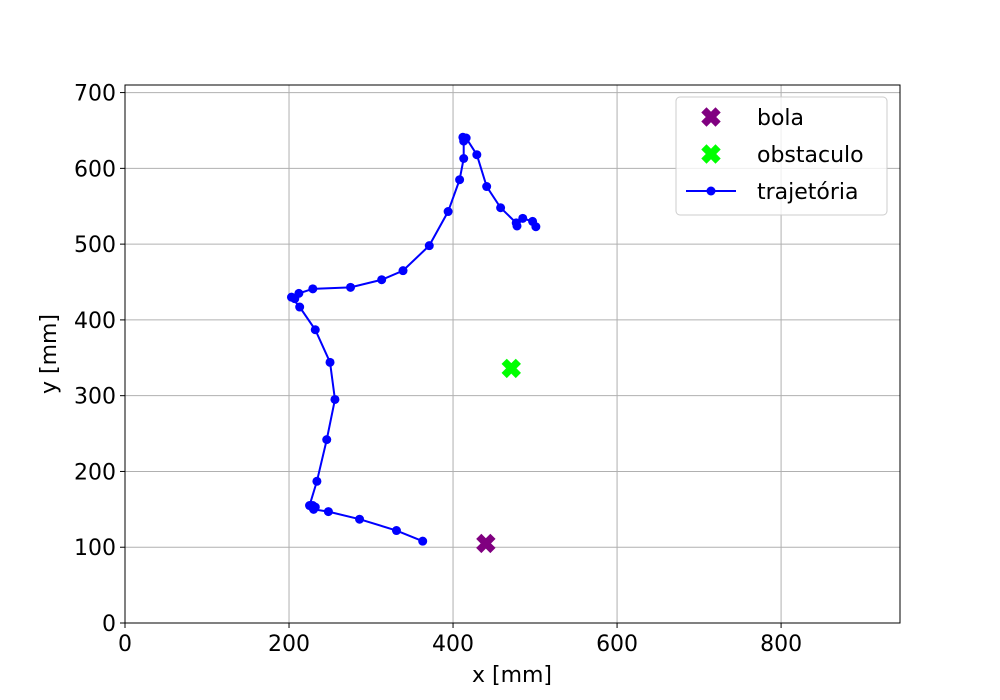 This screenshot has height=700, width=1000. What do you see at coordinates (617, 644) in the screenshot?
I see `x-tick-label: 600` at bounding box center [617, 644].